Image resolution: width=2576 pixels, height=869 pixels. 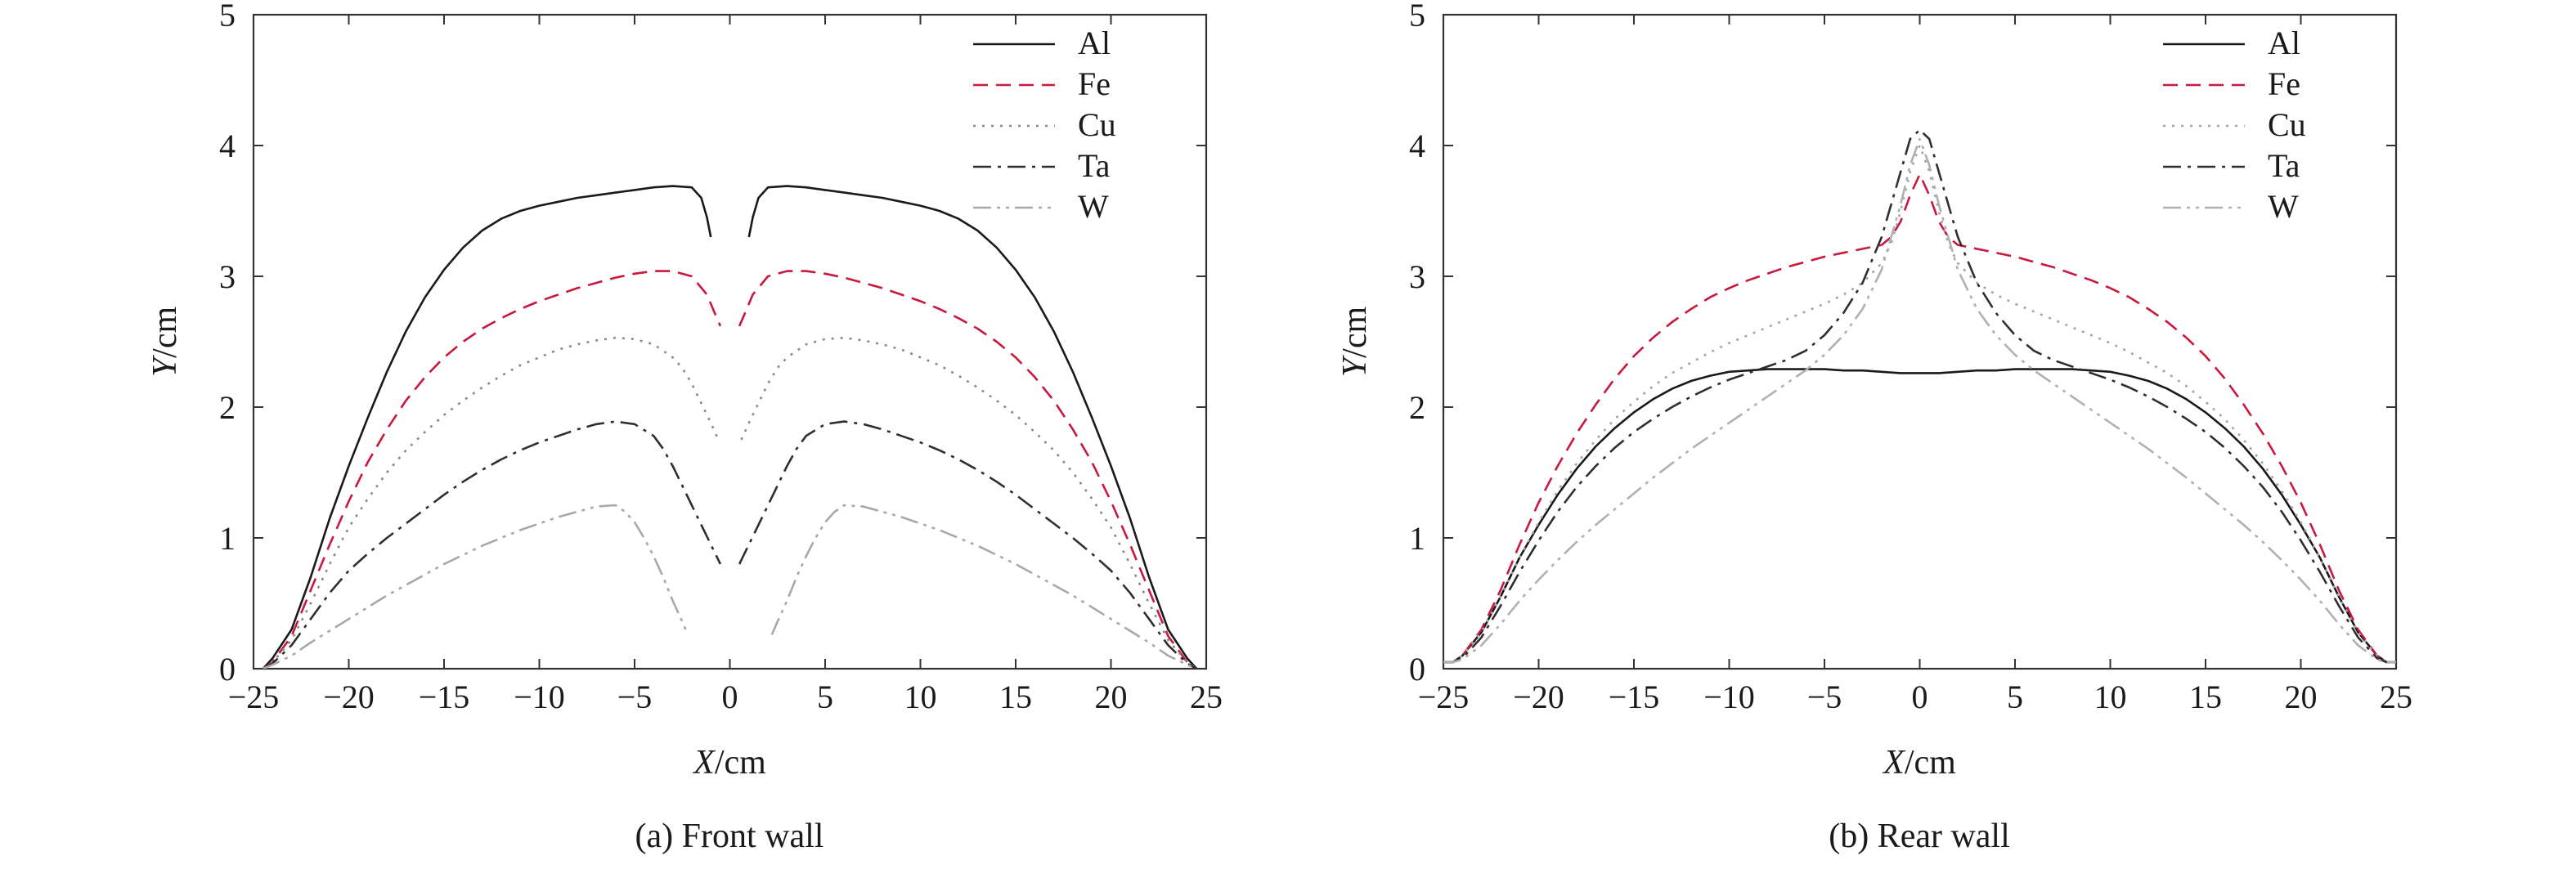 I want to click on panel-caption: (a) Front wall, so click(x=729, y=836).